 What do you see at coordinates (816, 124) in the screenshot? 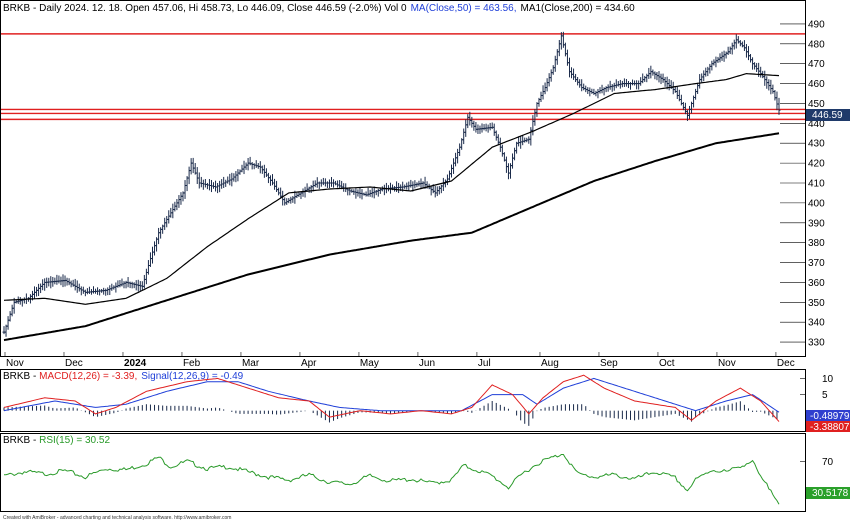
I see `price-tick-label: 440` at bounding box center [816, 124].